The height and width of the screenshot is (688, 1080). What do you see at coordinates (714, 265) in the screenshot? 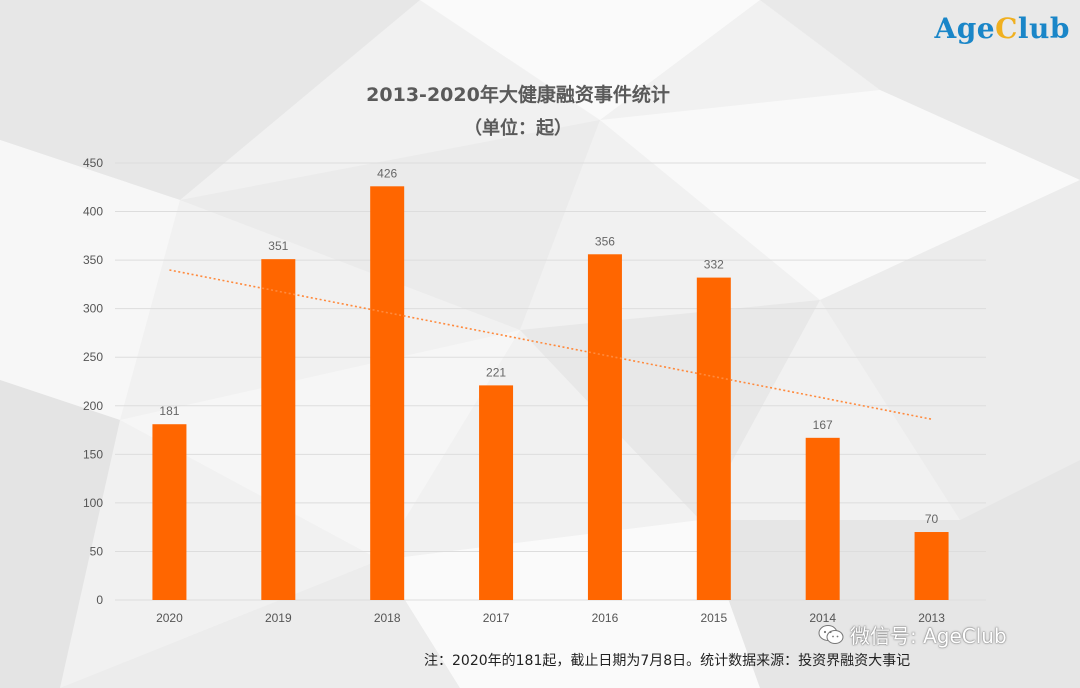
I see `data-label-2015: 332` at bounding box center [714, 265].